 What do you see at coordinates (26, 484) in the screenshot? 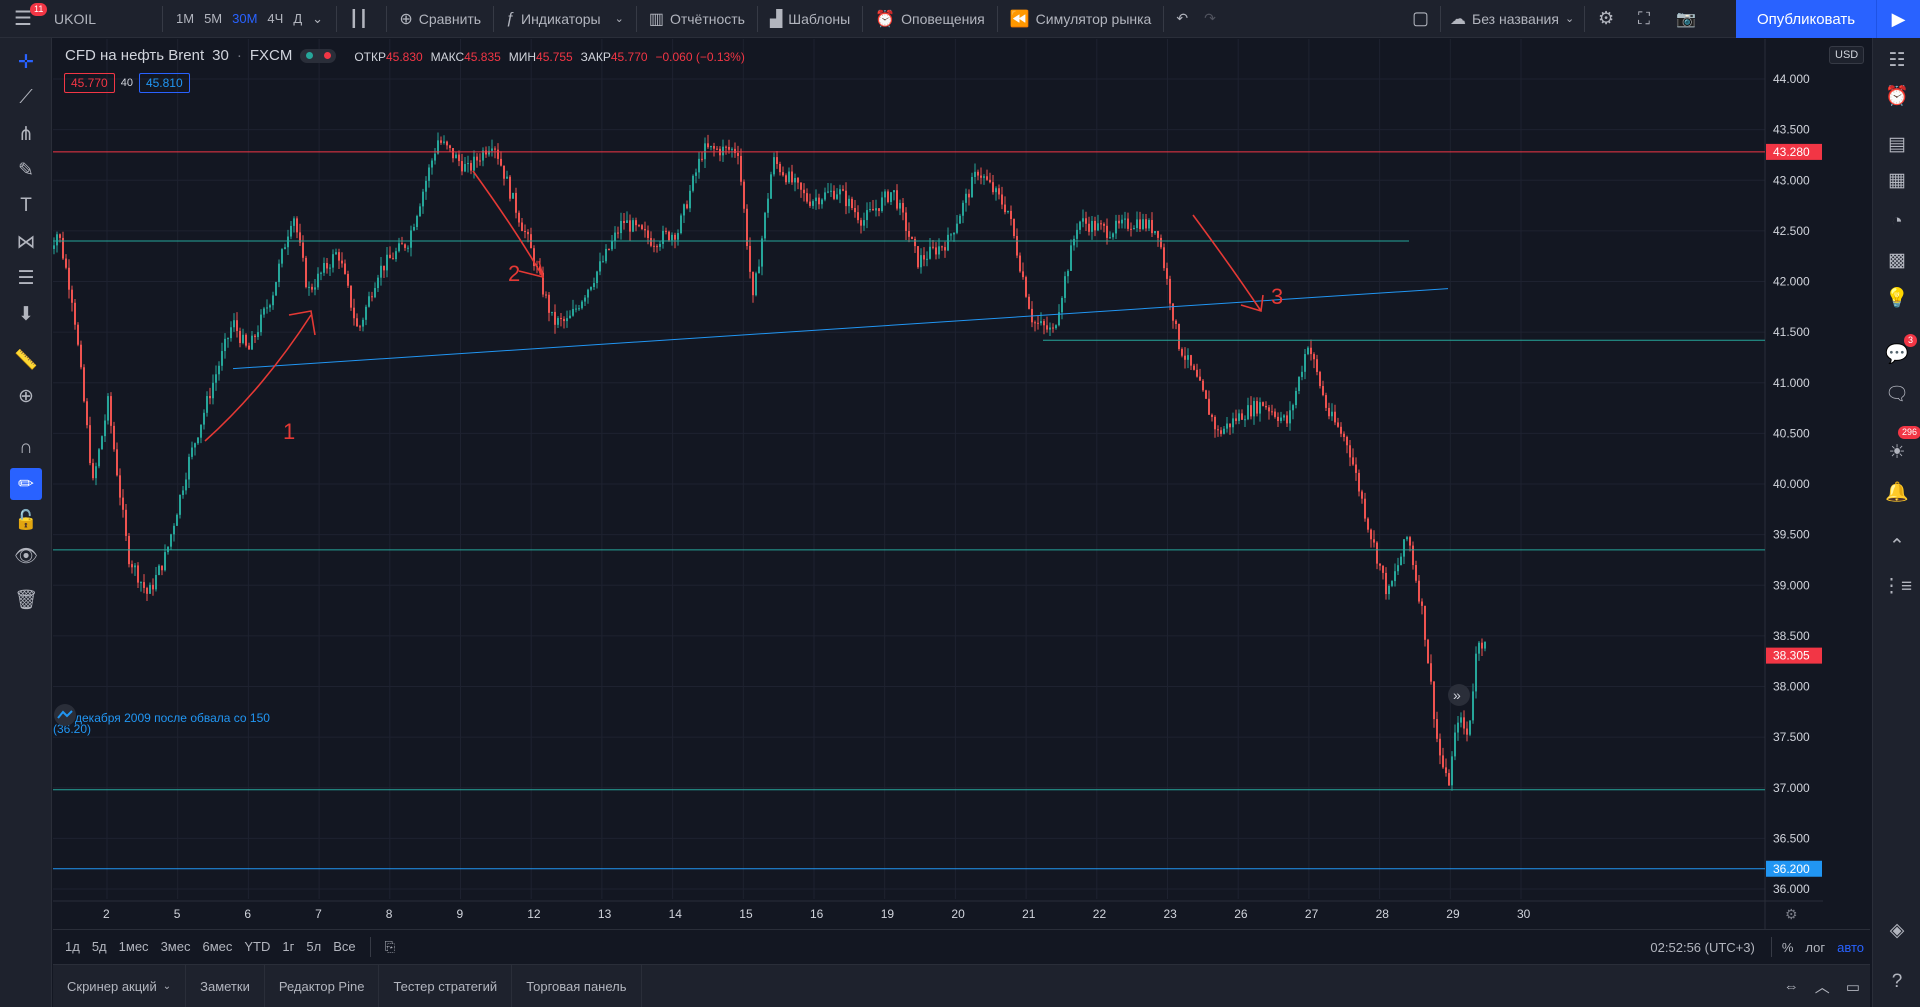
I see `stay-drawing-tool: ✏` at bounding box center [26, 484].